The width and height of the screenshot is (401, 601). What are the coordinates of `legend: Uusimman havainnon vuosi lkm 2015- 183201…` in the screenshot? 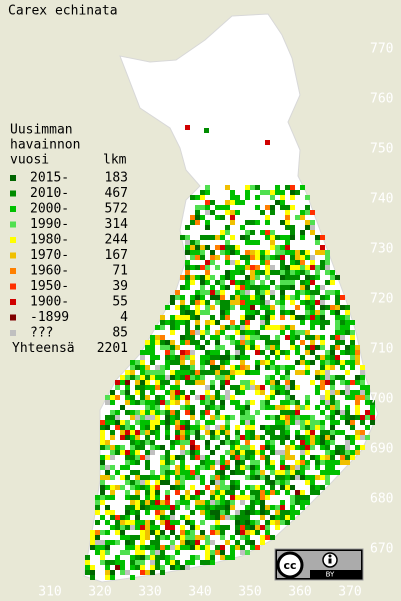 It's located at (69, 239).